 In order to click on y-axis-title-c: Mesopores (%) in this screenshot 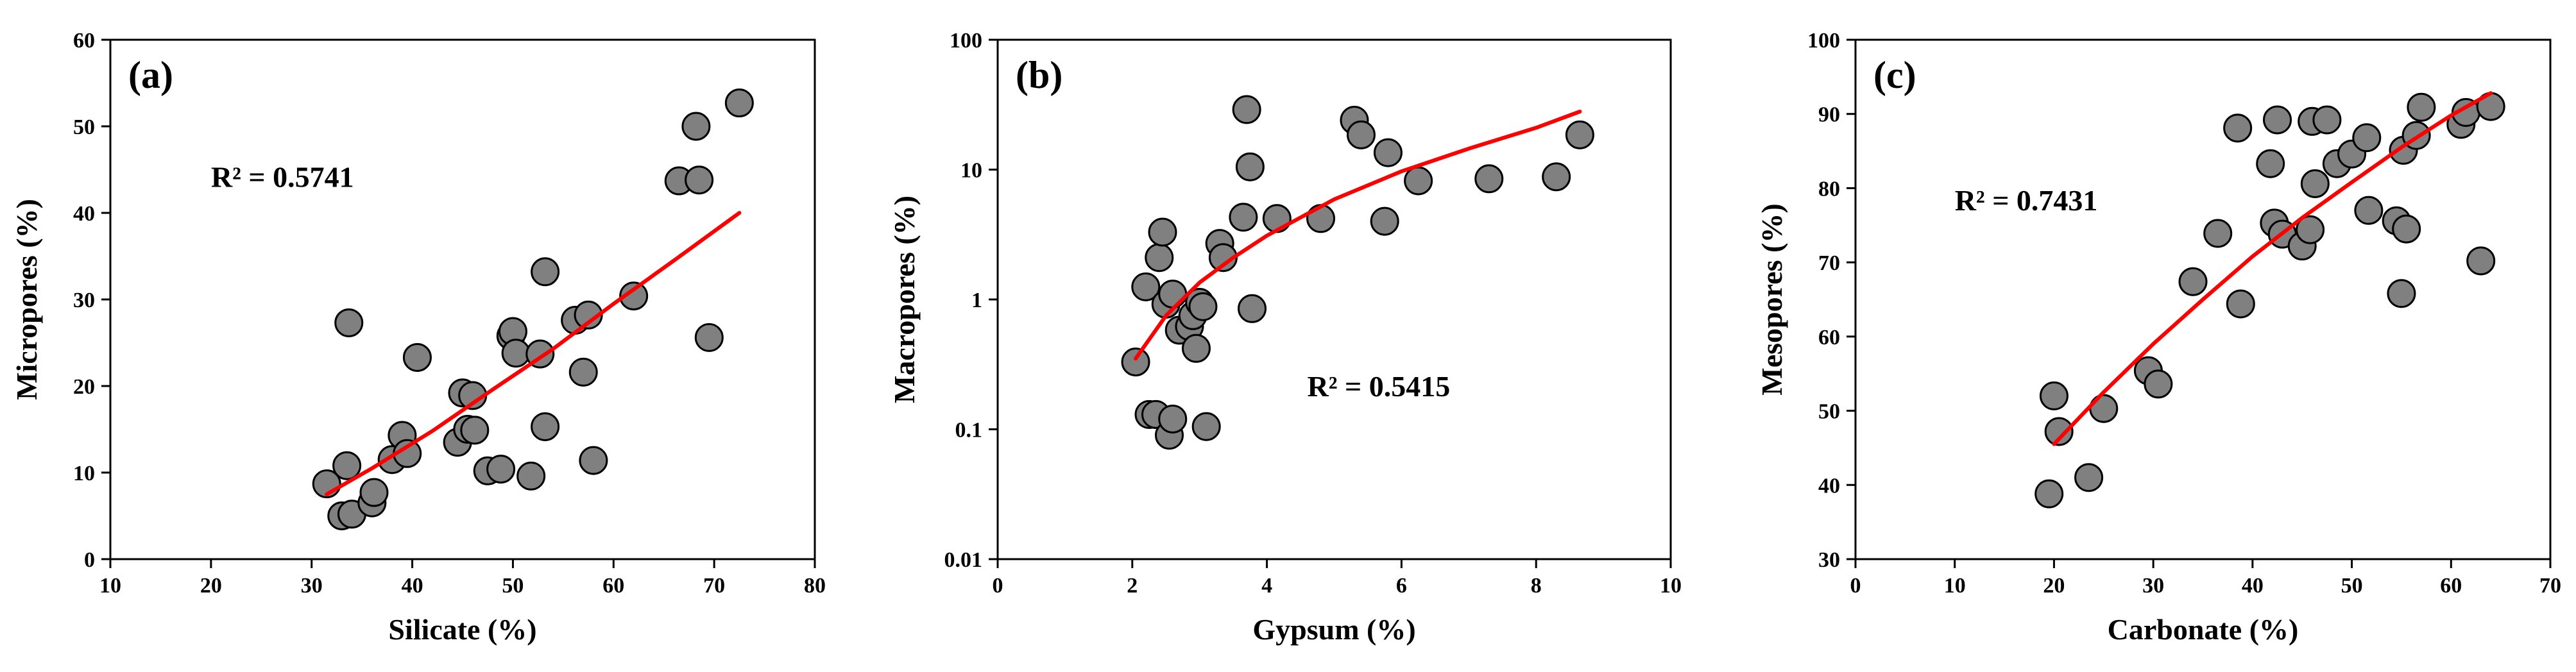, I will do `click(1771, 299)`.